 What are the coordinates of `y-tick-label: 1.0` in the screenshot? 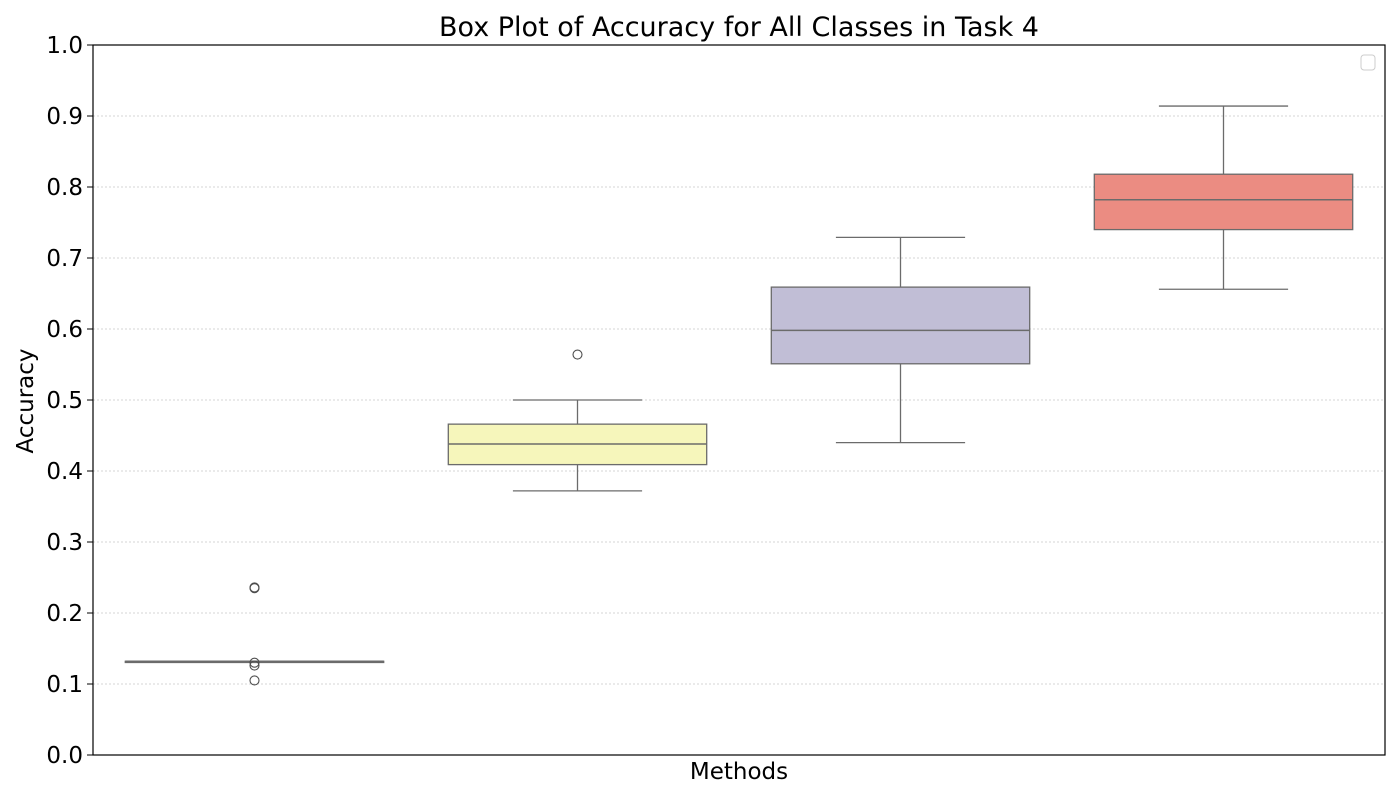 It's located at (64, 46).